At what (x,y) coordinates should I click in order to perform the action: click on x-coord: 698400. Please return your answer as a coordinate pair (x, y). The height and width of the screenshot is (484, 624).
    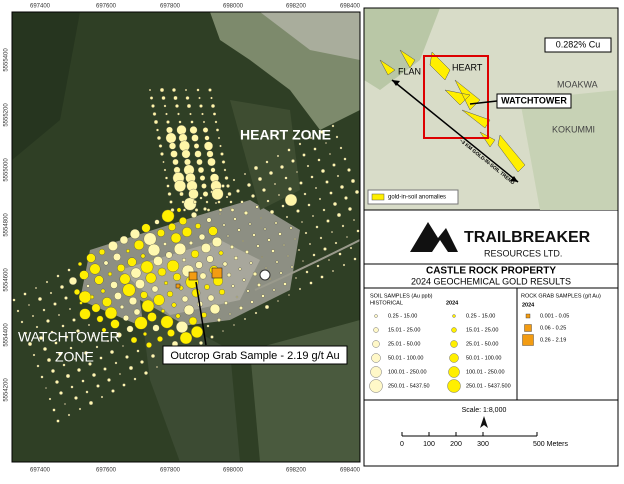
    Looking at the image, I should click on (350, 7).